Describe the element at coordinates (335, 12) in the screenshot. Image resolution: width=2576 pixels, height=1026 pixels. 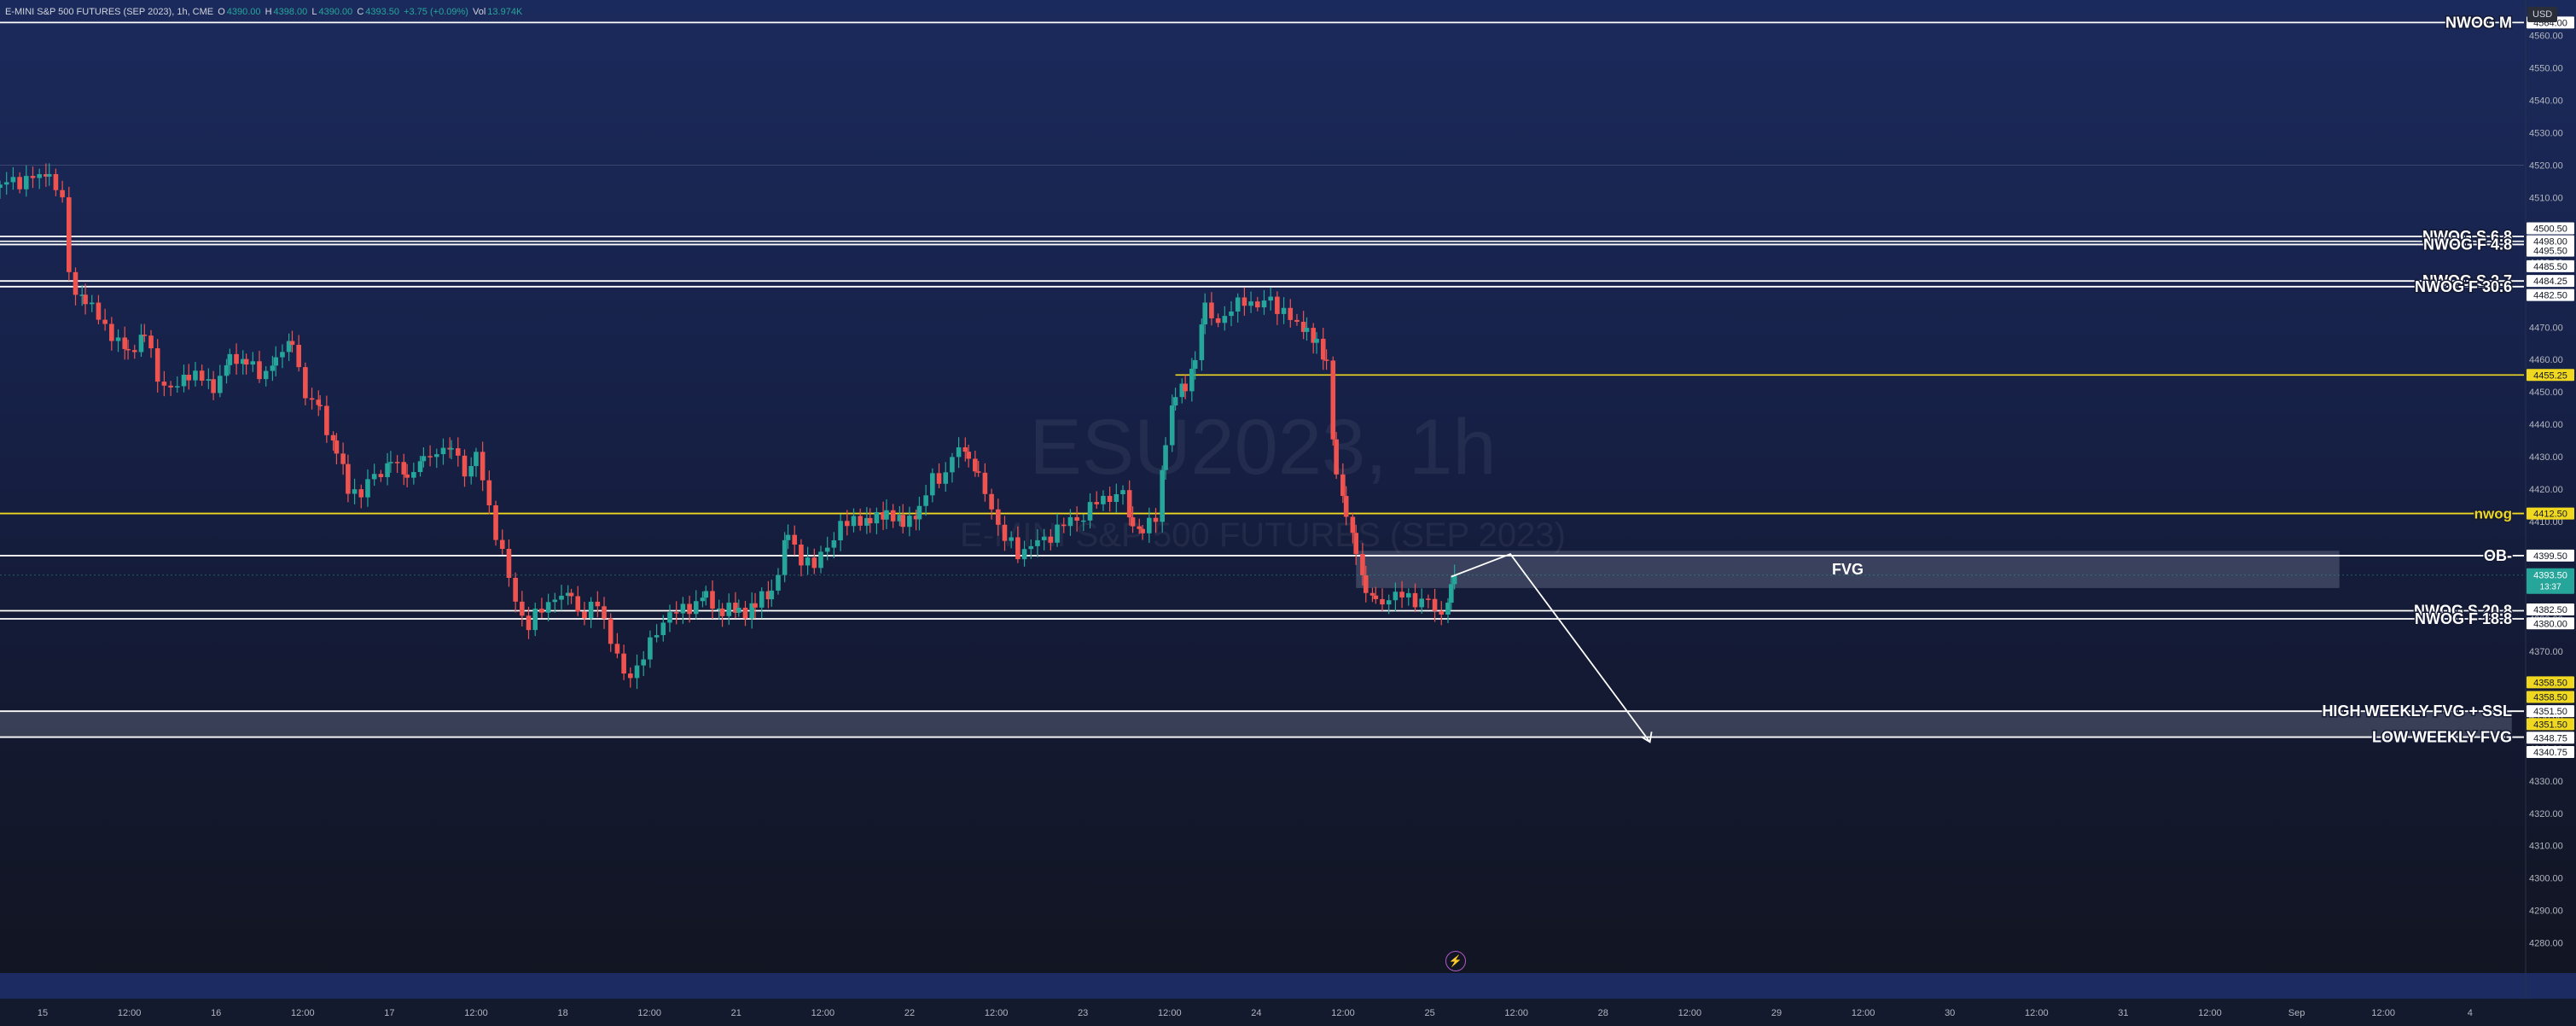
I see `low-value: 4390.00` at that location.